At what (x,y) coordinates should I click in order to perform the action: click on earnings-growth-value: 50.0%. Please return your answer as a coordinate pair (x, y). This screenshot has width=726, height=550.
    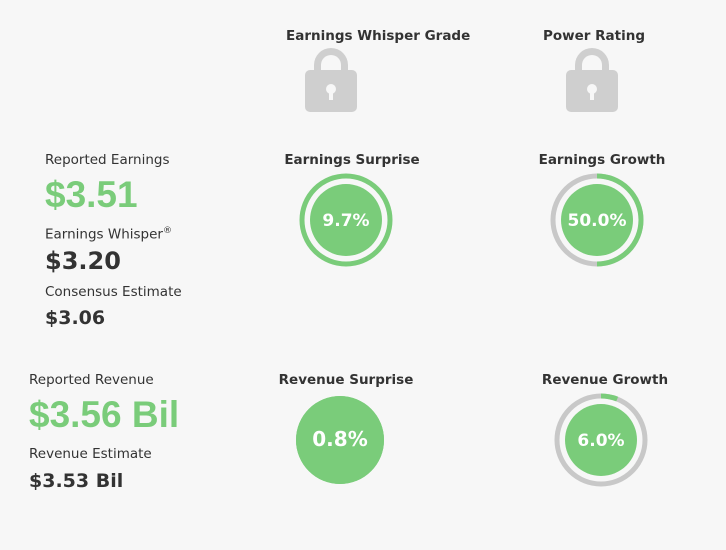
    Looking at the image, I should click on (597, 221).